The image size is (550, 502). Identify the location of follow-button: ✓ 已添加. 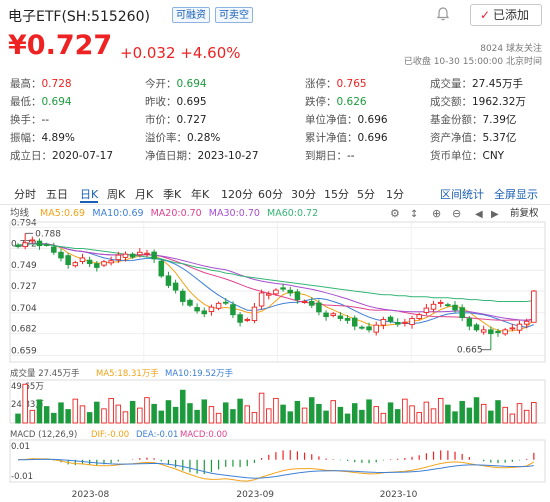
(506, 15).